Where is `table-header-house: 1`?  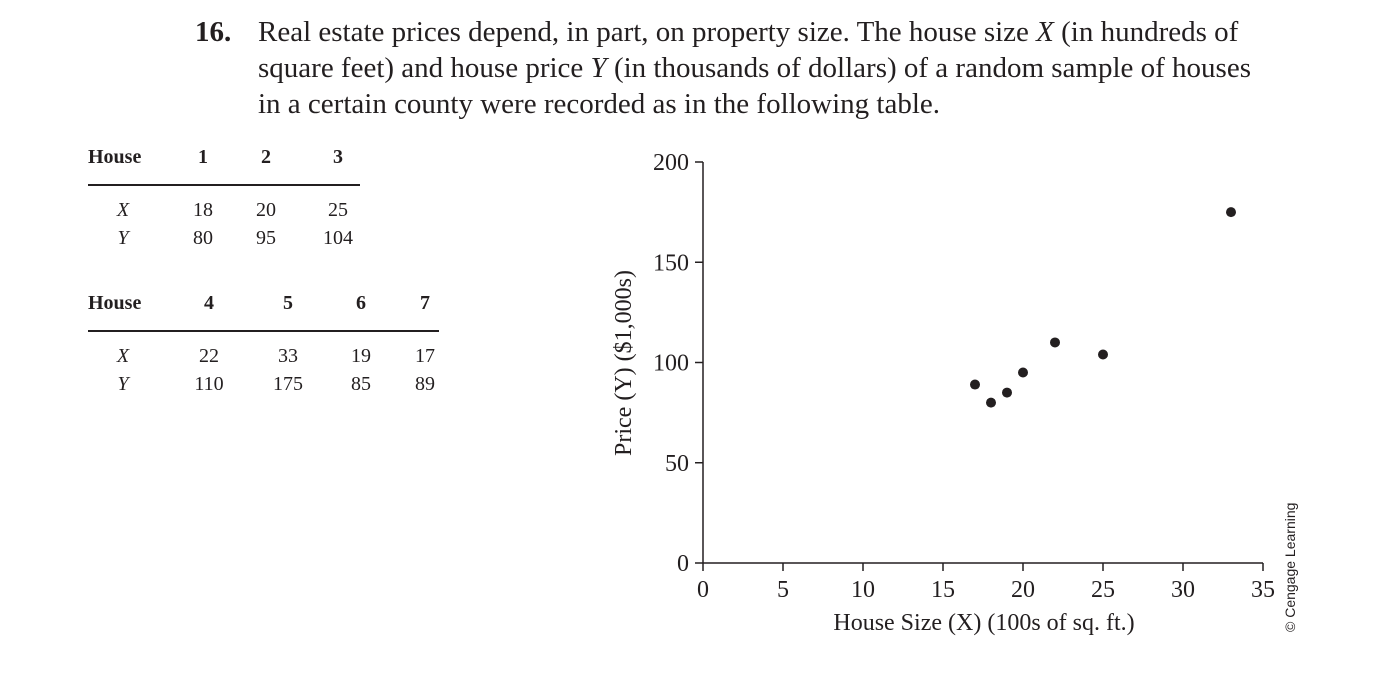 table-header-house: 1 is located at coordinates (203, 157).